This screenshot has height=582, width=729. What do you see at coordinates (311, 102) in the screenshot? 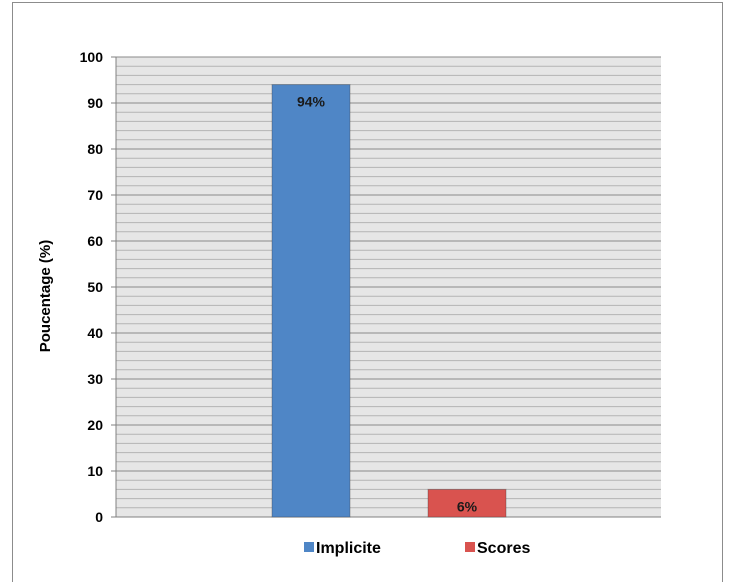
I see `data-label-implicite: 94%` at bounding box center [311, 102].